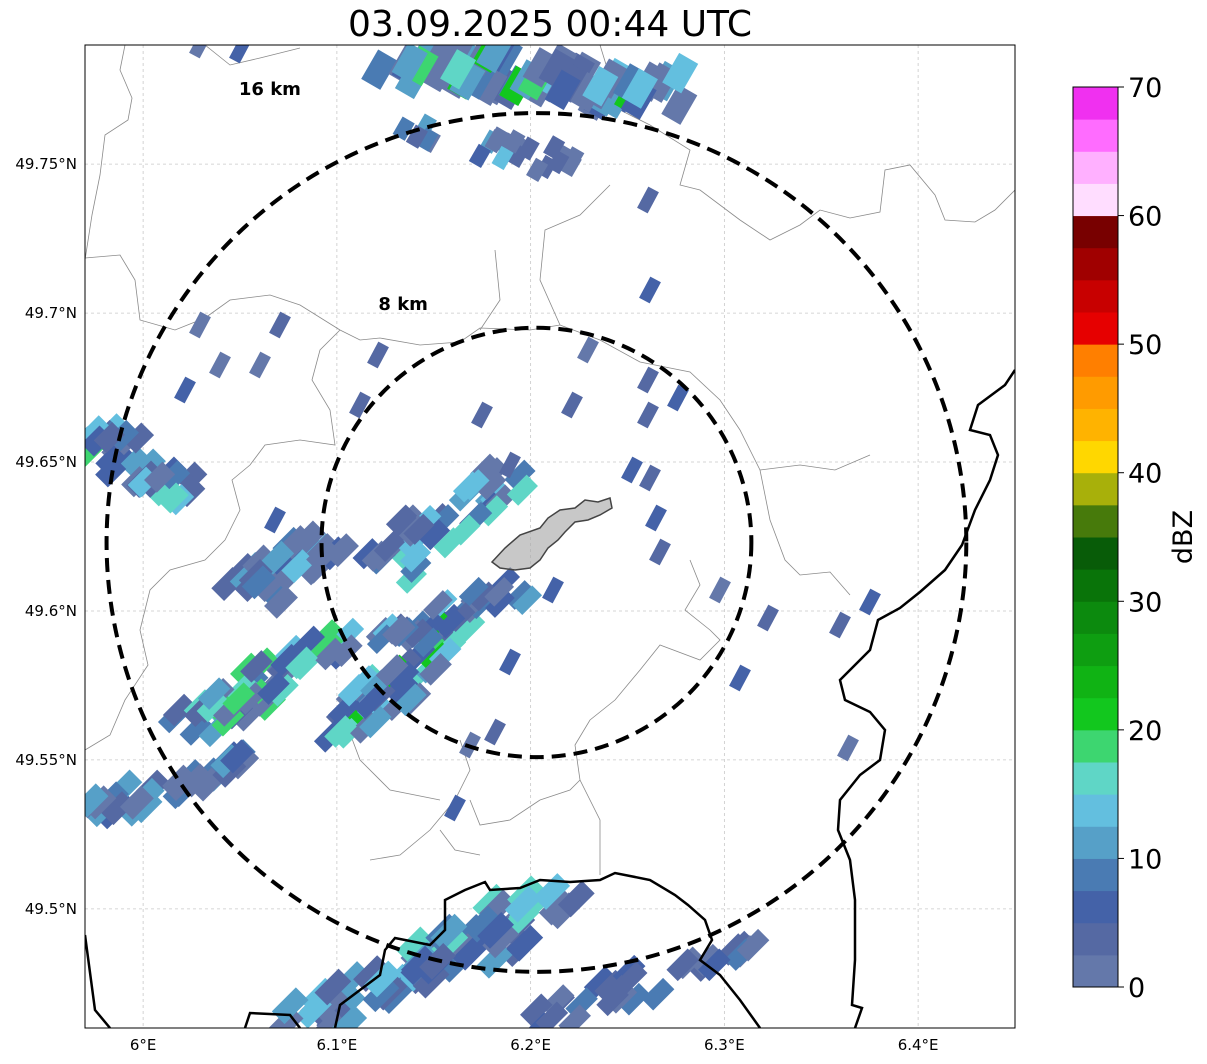  I want to click on colorbar-tick-label: 60, so click(1145, 217).